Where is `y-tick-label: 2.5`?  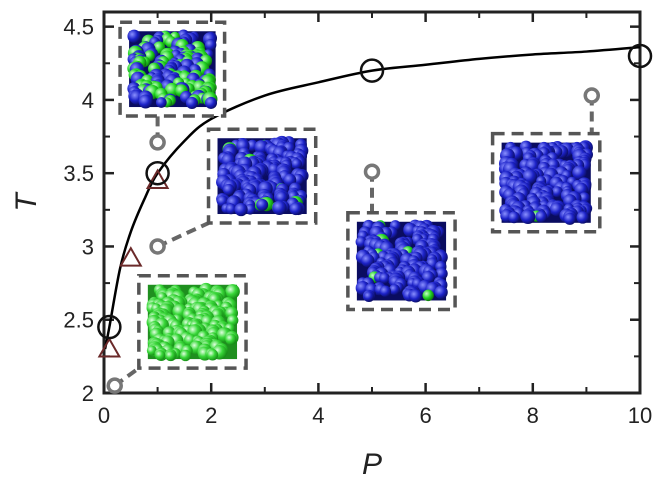
y-tick-label: 2.5 is located at coordinates (78, 320).